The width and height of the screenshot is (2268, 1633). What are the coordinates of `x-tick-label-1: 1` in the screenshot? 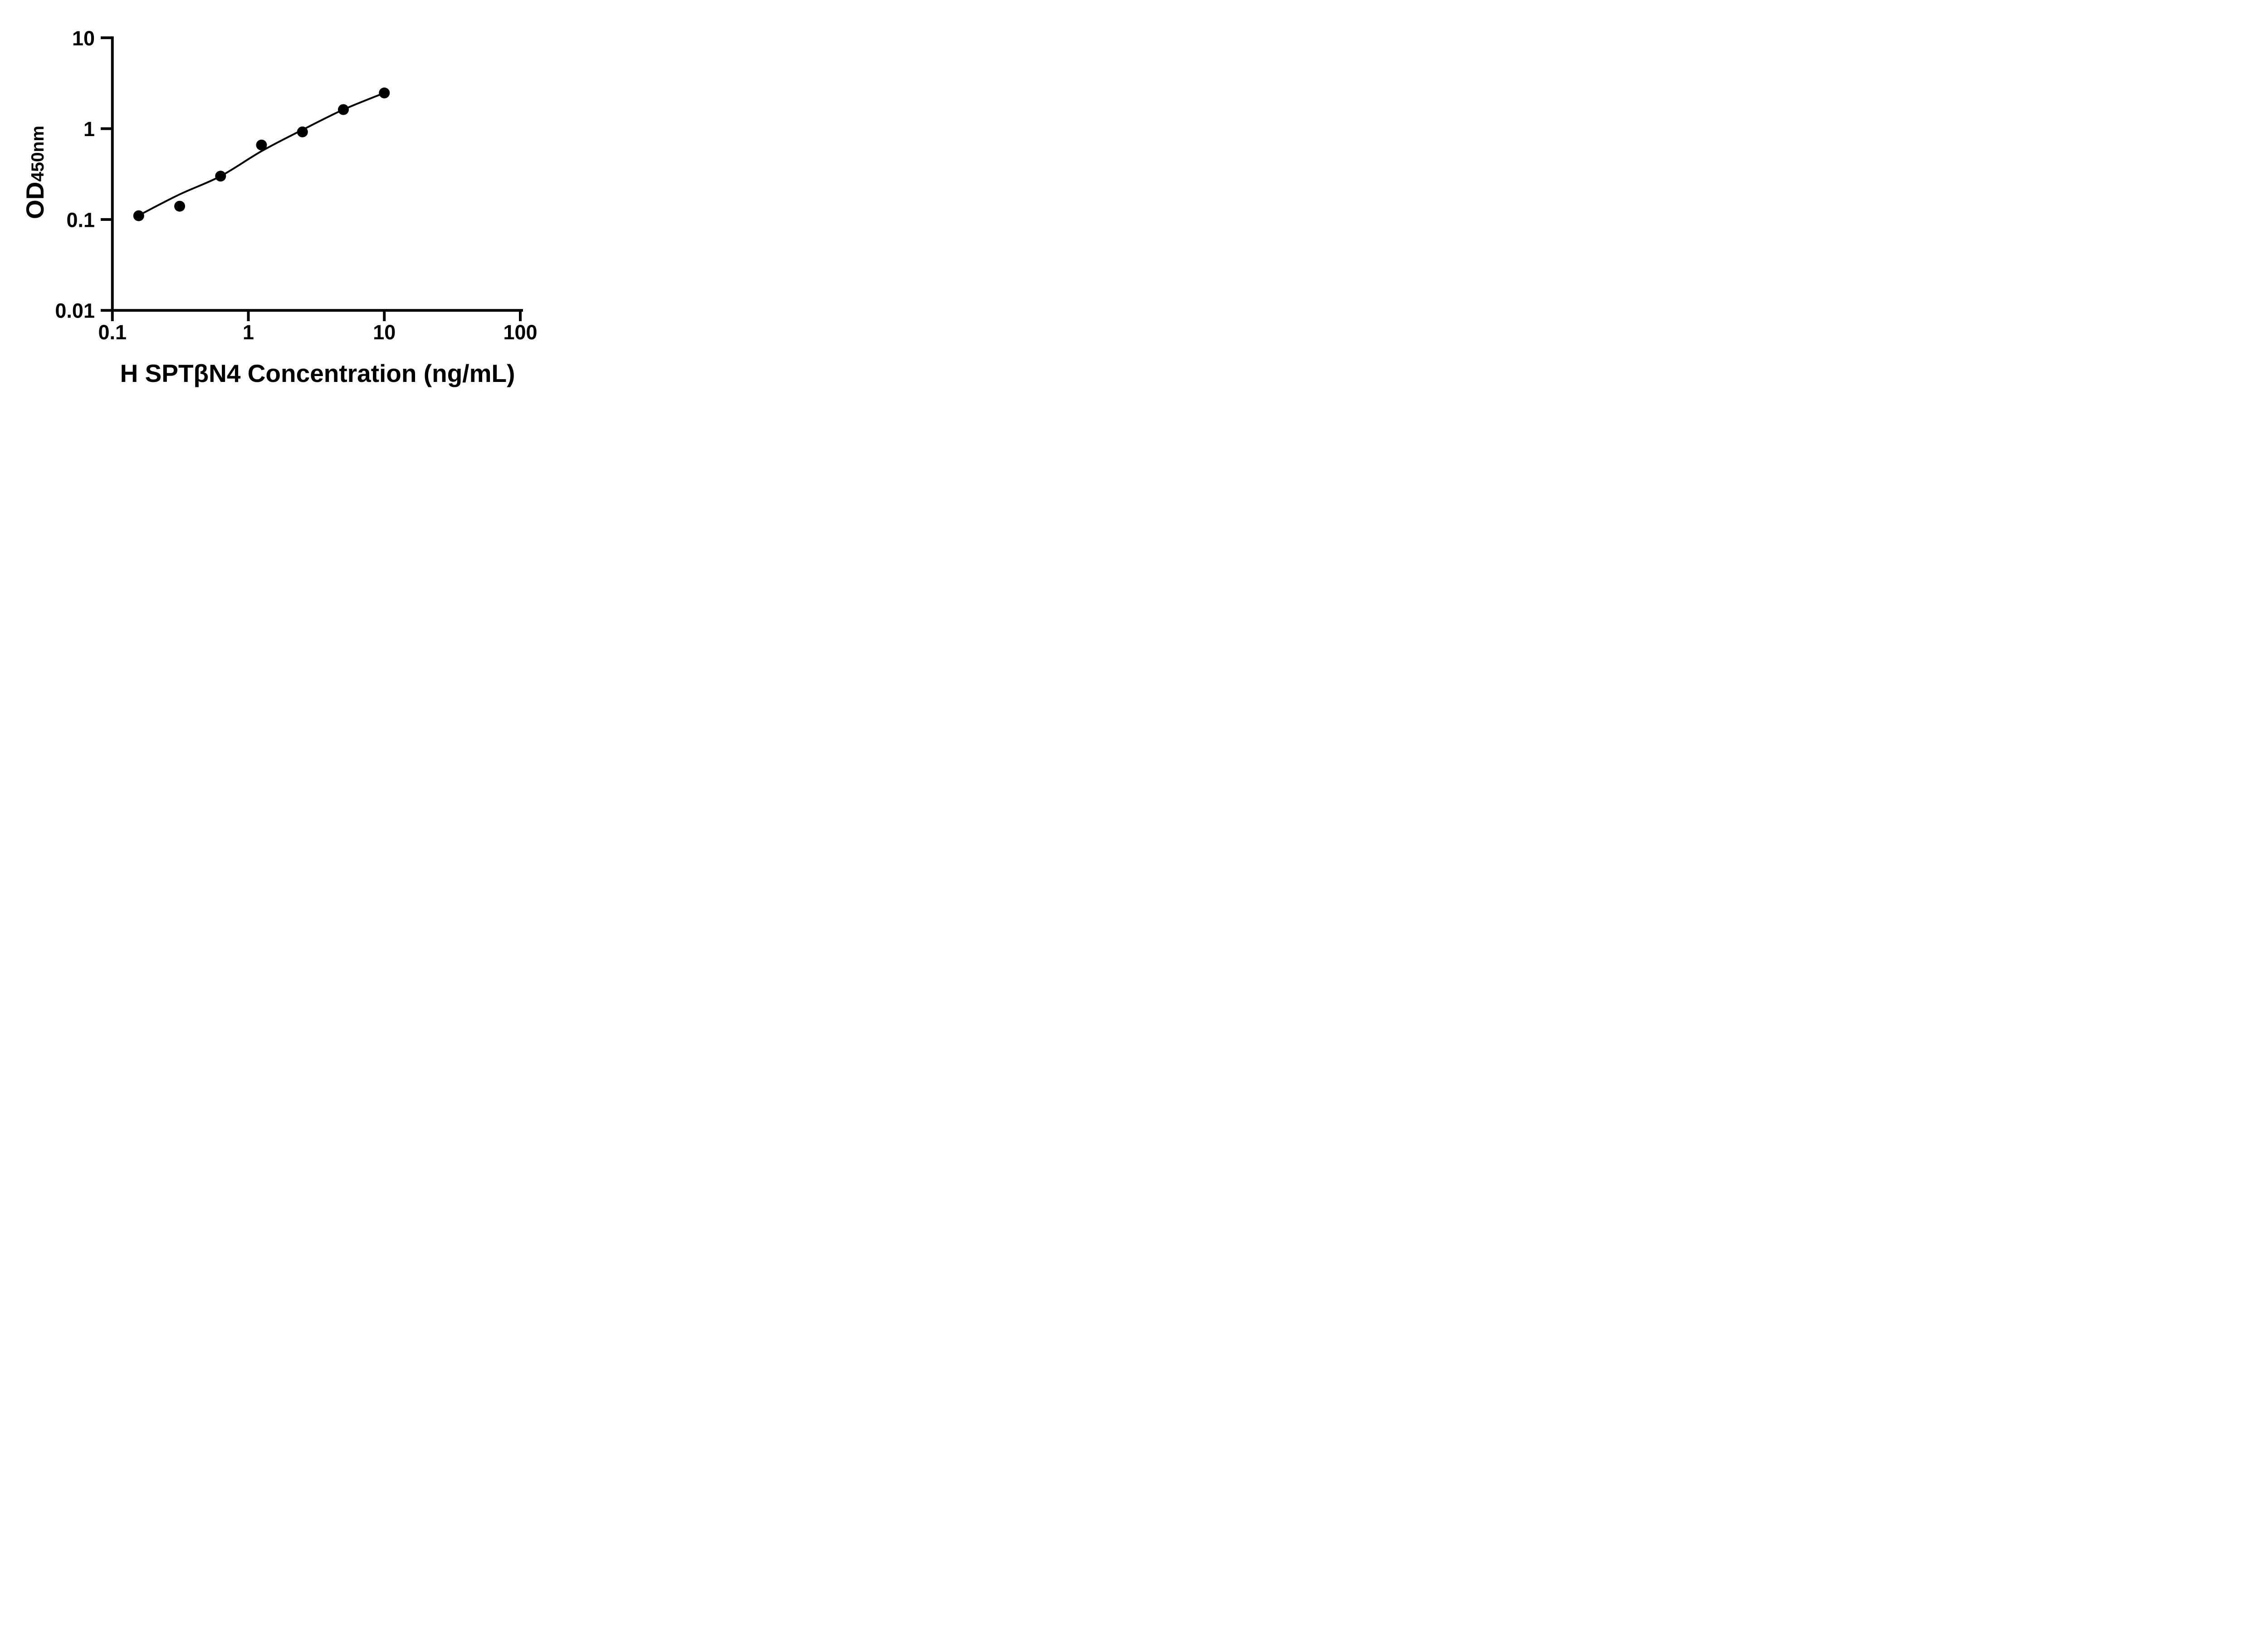 It's located at (249, 332).